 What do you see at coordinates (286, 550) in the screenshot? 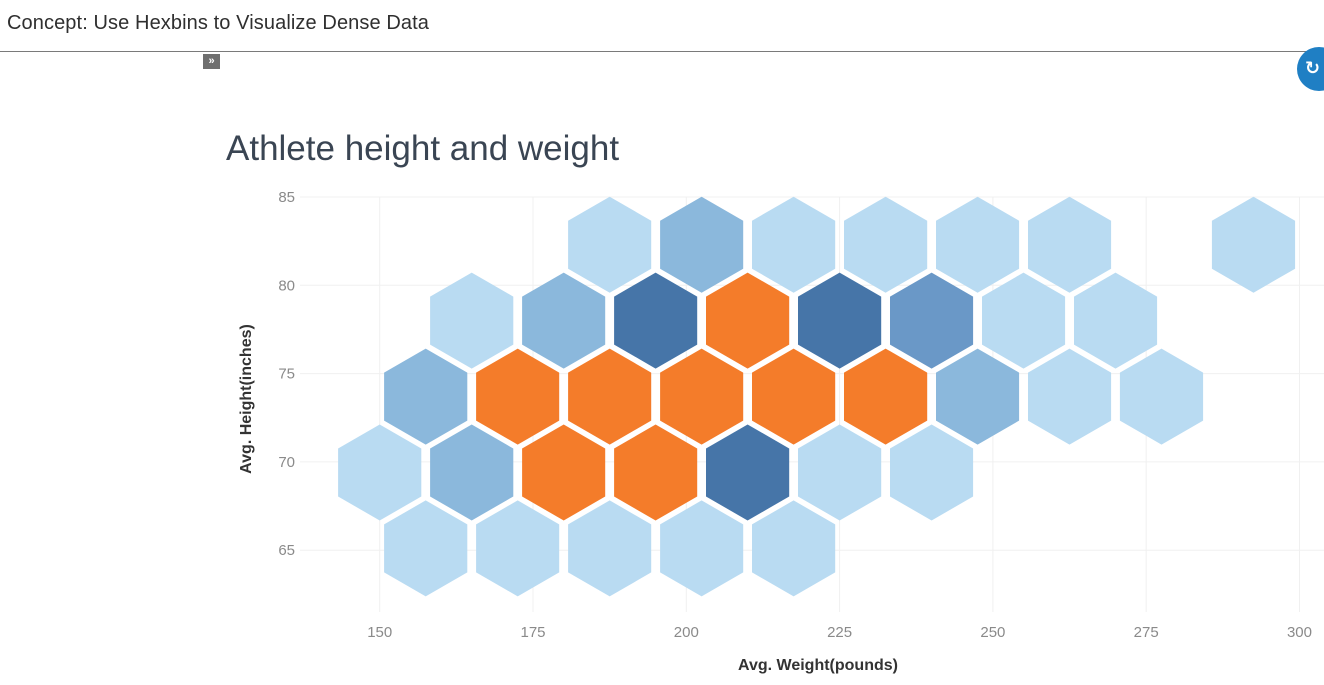
I see `y-tick-label: 65` at bounding box center [286, 550].